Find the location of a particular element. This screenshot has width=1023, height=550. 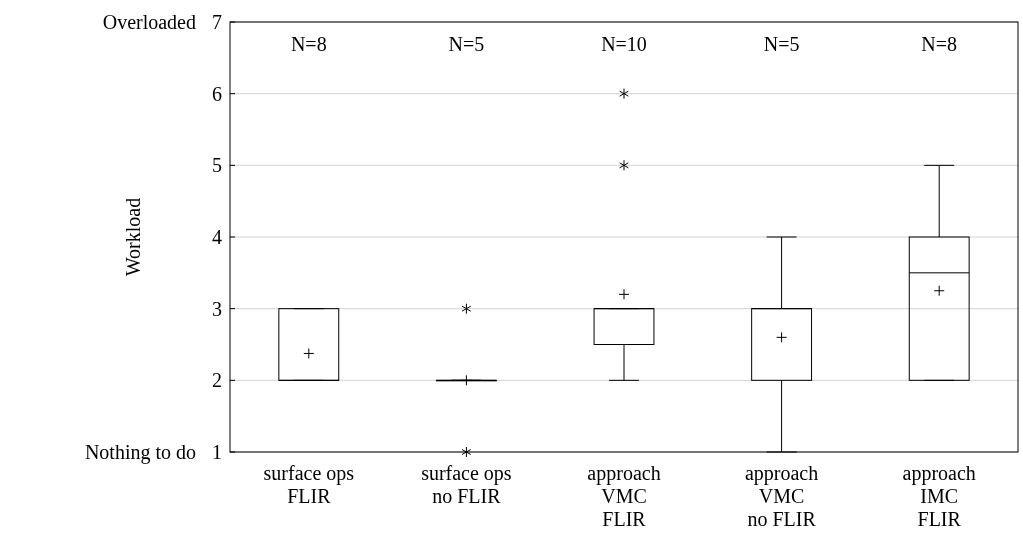

y-tick-label: 3 is located at coordinates (217, 308).